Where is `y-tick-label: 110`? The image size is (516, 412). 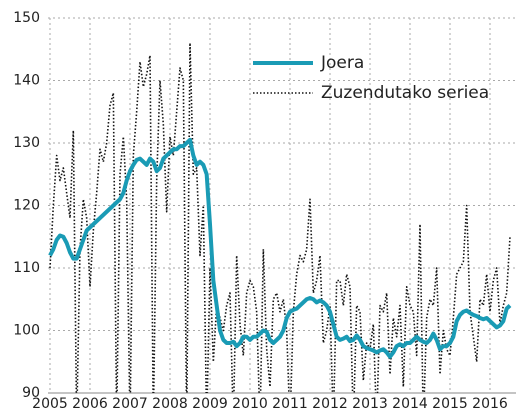
y-tick-label: 110 is located at coordinates (26, 268).